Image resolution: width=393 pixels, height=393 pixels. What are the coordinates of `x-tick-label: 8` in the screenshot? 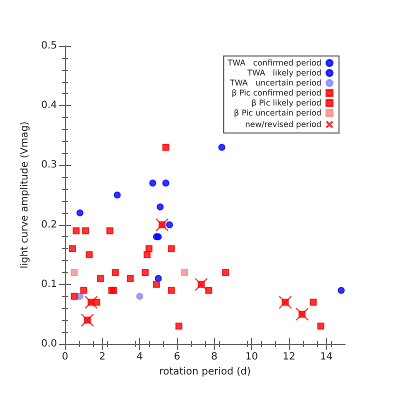 It's located at (214, 357).